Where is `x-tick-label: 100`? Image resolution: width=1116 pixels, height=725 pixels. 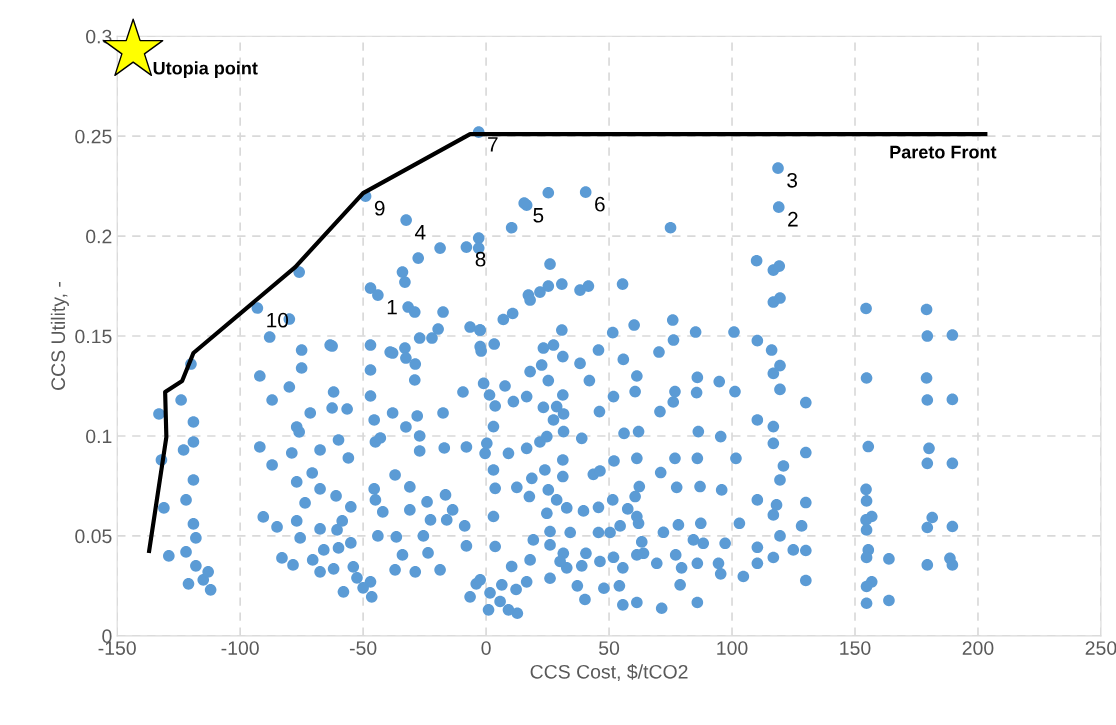 x-tick-label: 100 is located at coordinates (732, 648).